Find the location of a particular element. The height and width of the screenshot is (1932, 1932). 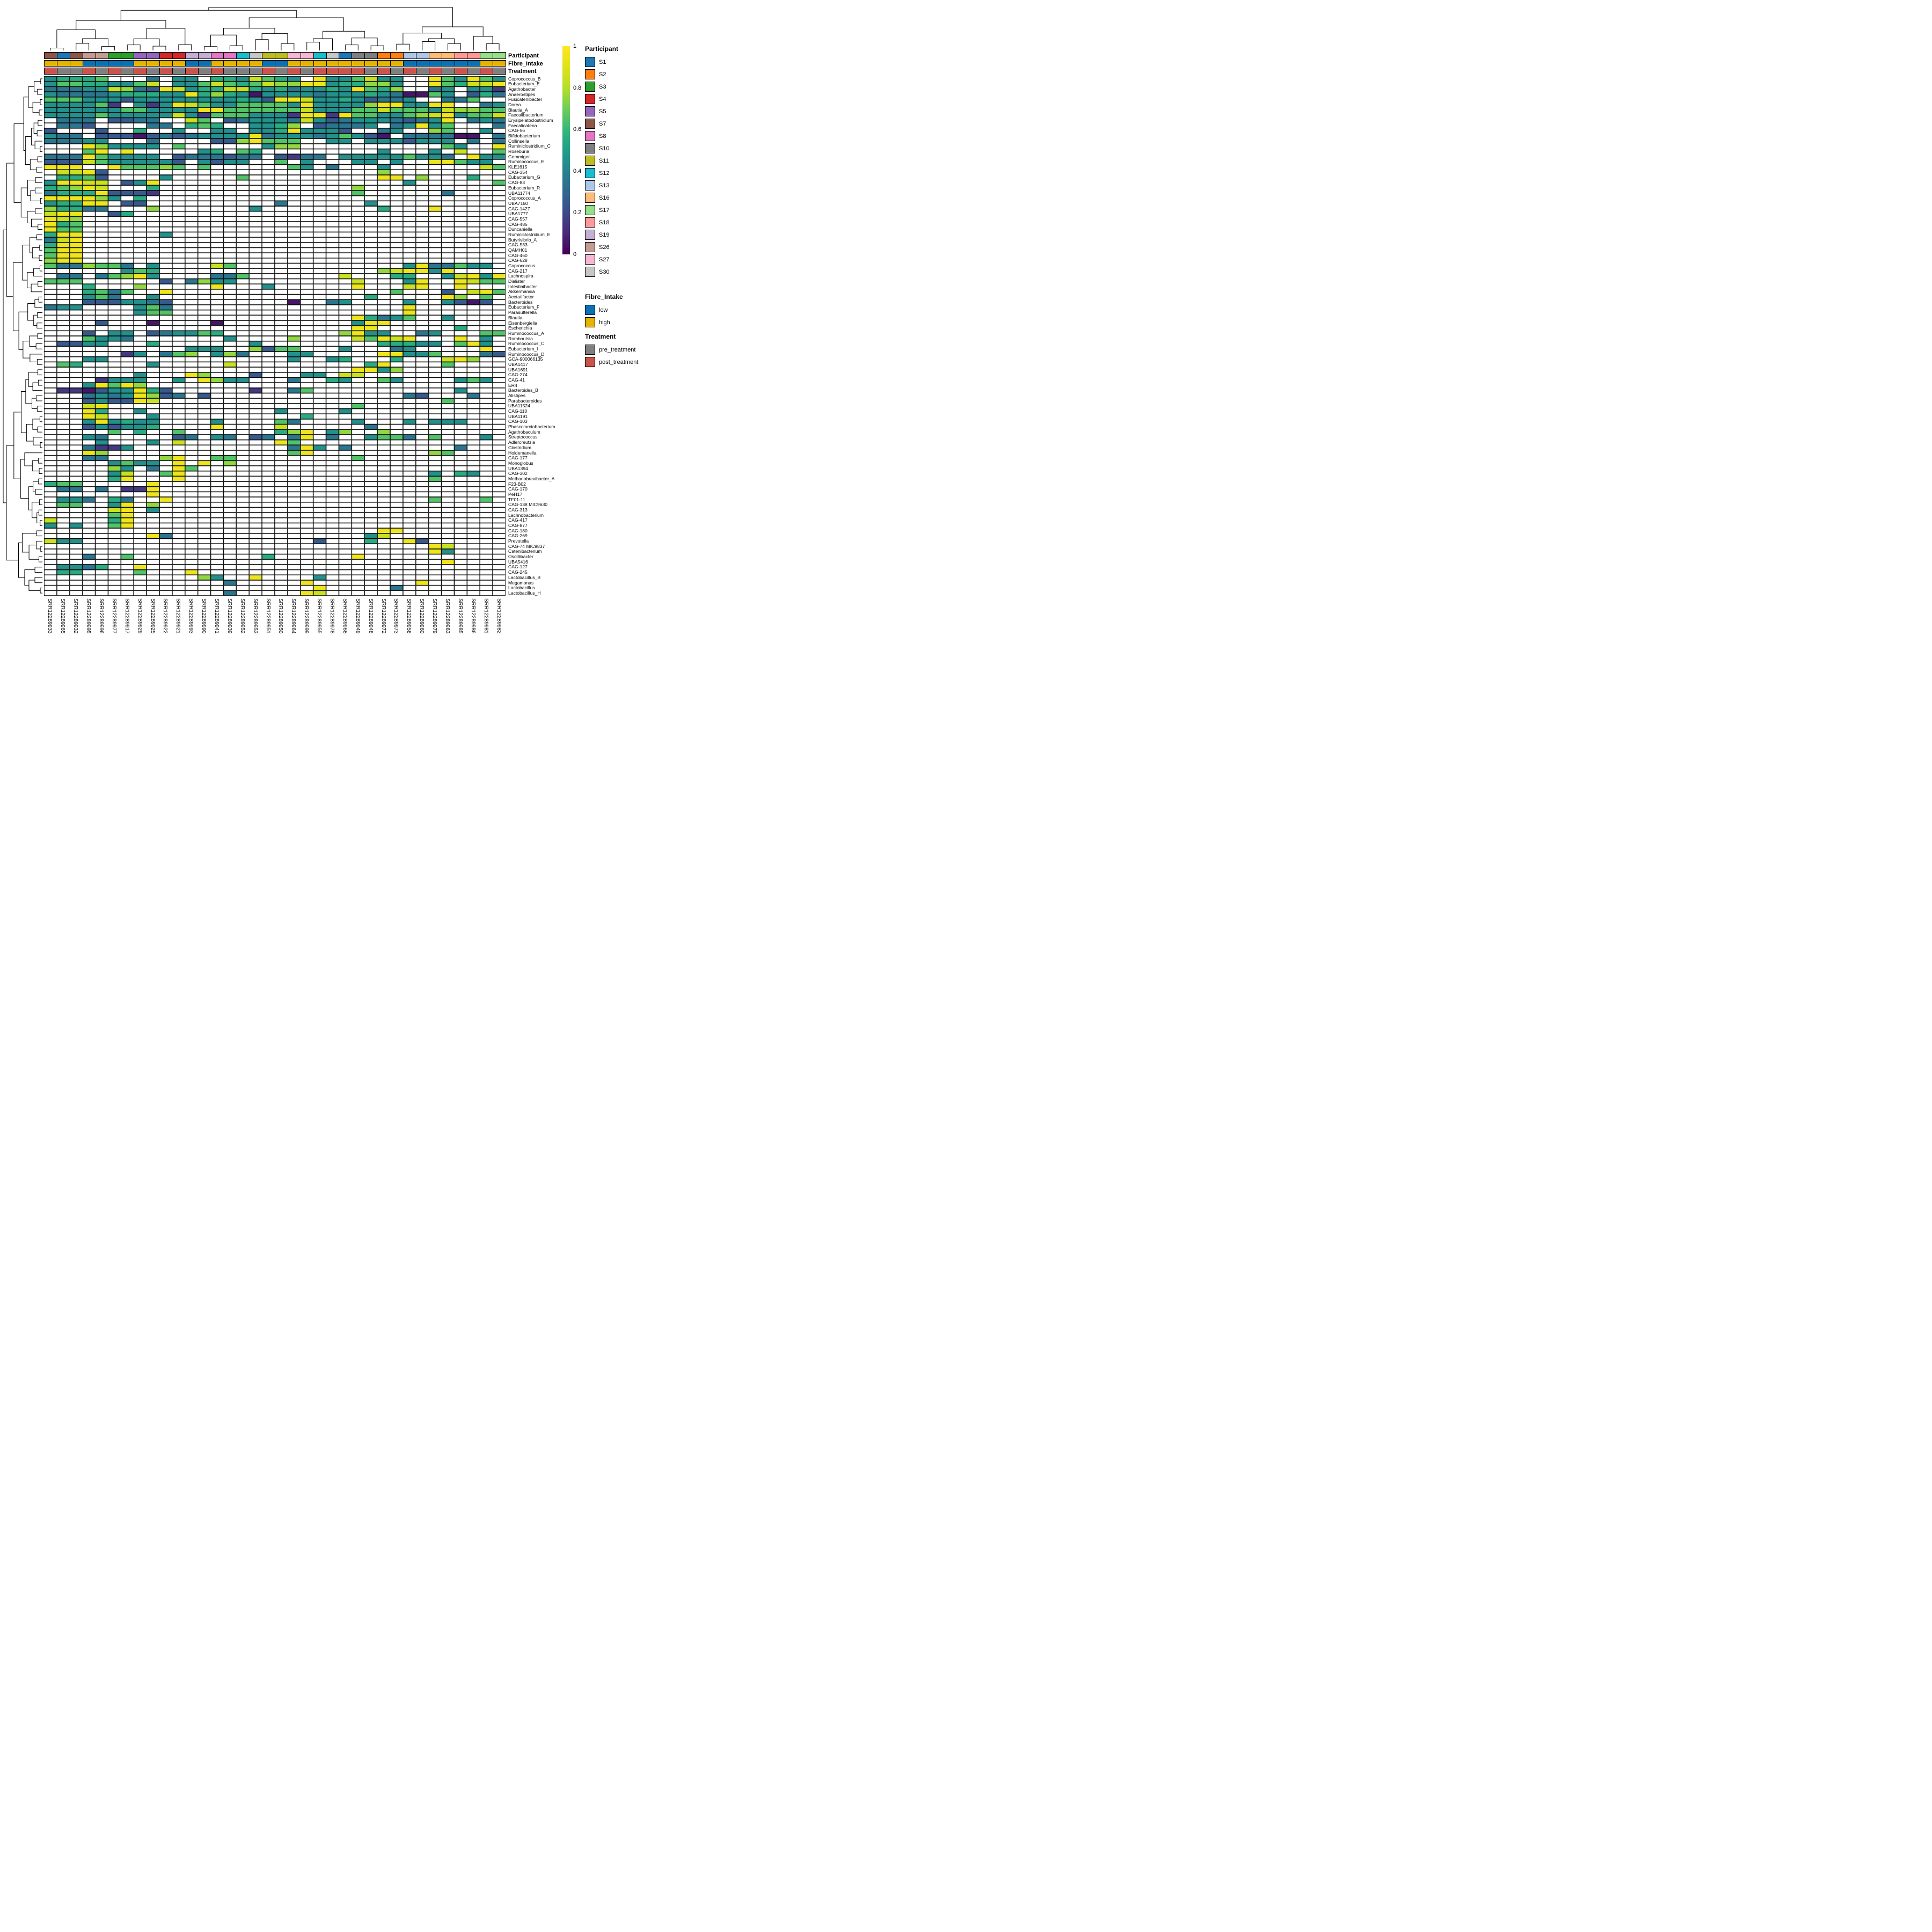

column-label: SRR12289958 is located at coordinates (409, 616).